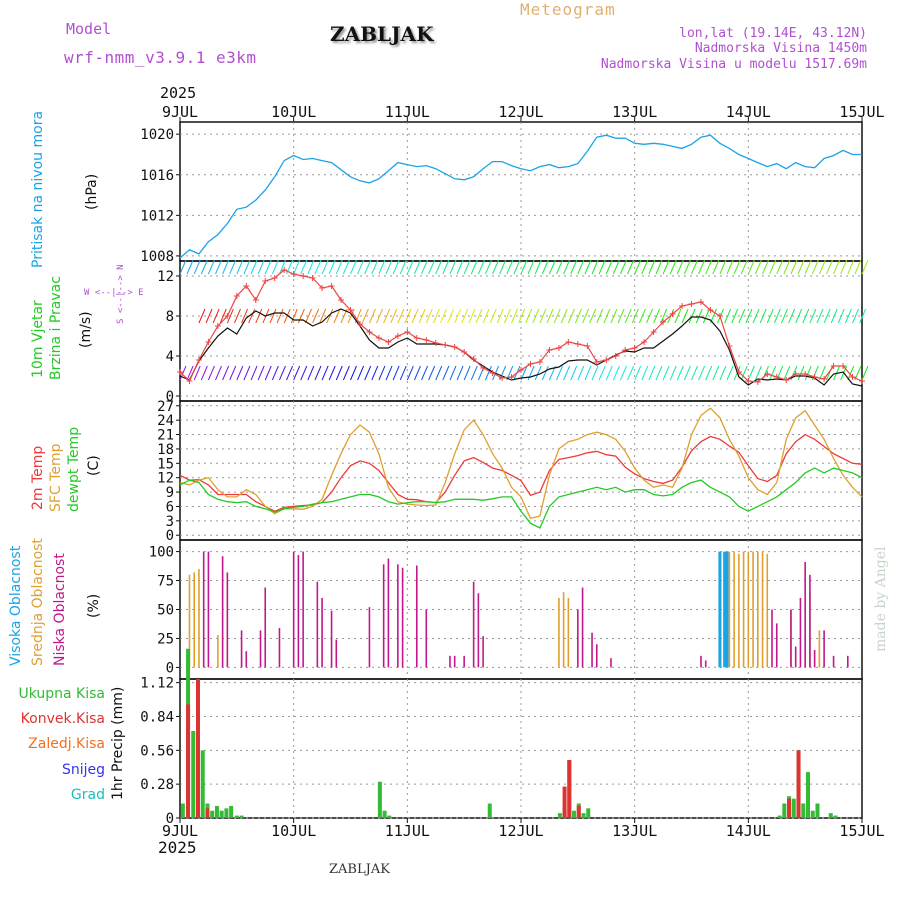  What do you see at coordinates (170, 536) in the screenshot?
I see `ytick-label-temp: 0` at bounding box center [170, 536].